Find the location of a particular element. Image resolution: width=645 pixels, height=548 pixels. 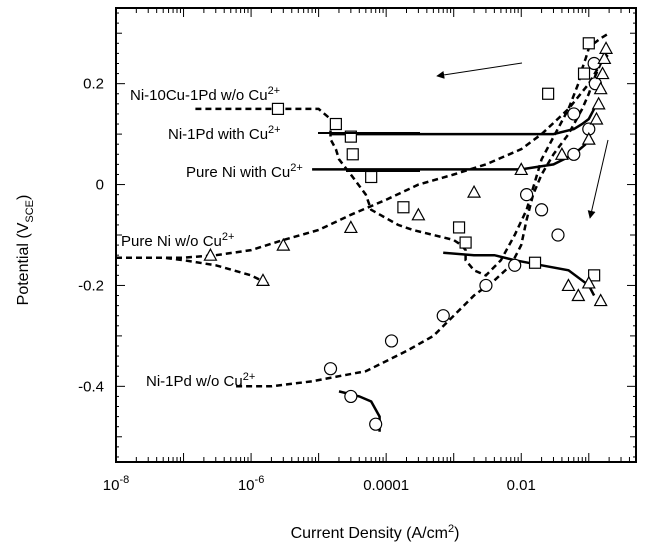

x-tick-label: 0.01 is located at coordinates (521, 485).